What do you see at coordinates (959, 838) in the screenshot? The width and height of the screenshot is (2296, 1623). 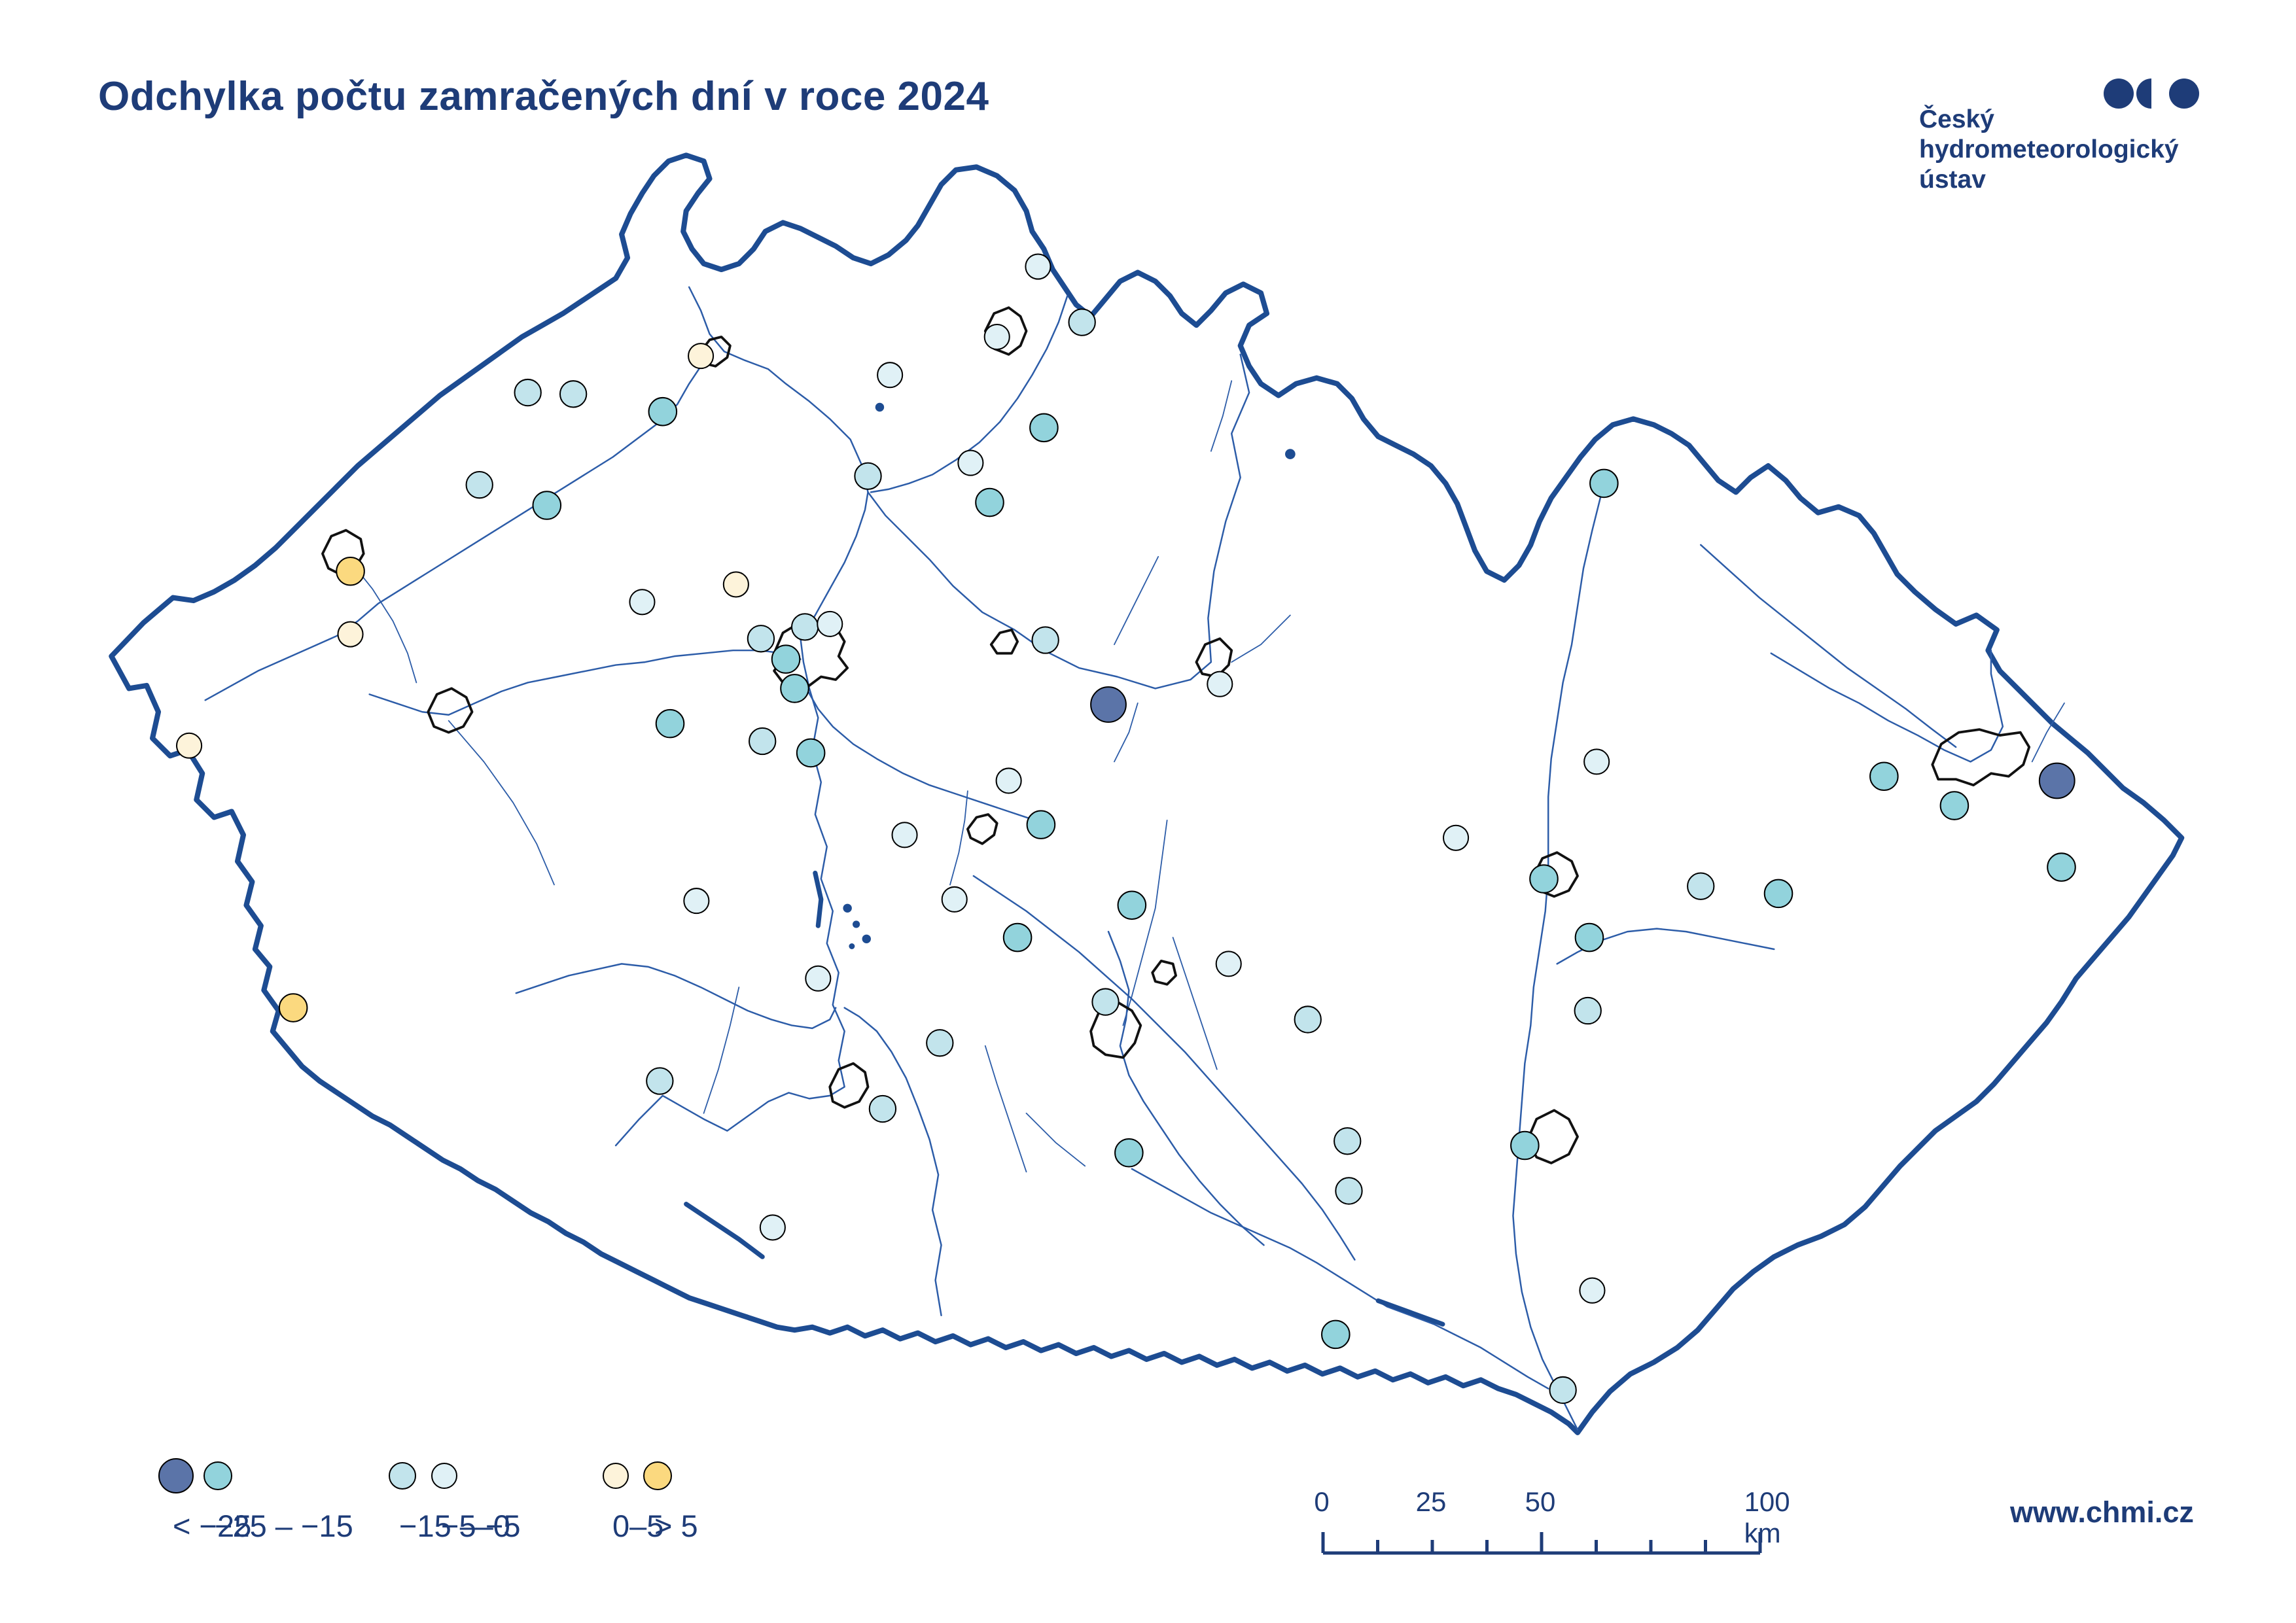 I see `river-zelivka` at bounding box center [959, 838].